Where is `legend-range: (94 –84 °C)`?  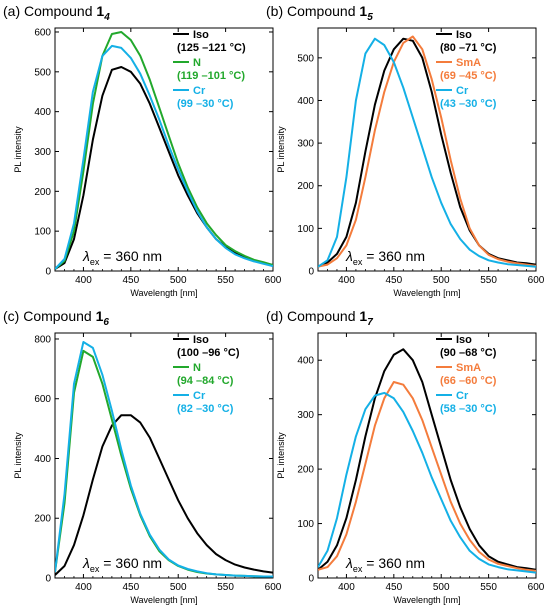 legend-range: (94 –84 °C) is located at coordinates (205, 381).